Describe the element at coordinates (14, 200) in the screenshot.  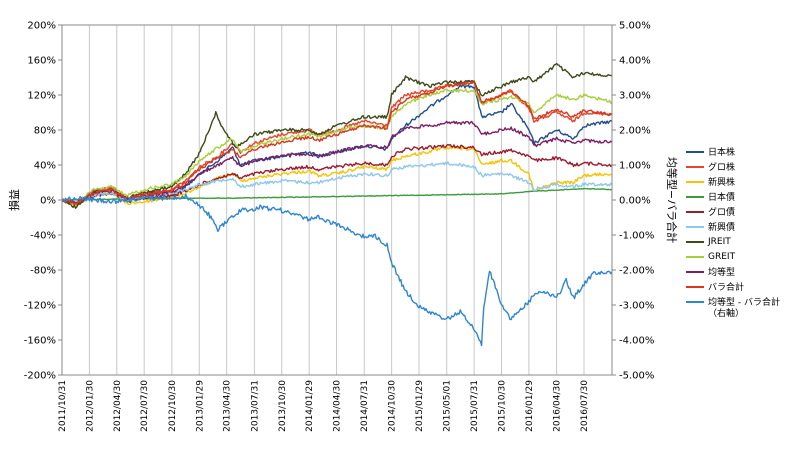
I see `y-axis-label: 損益` at that location.